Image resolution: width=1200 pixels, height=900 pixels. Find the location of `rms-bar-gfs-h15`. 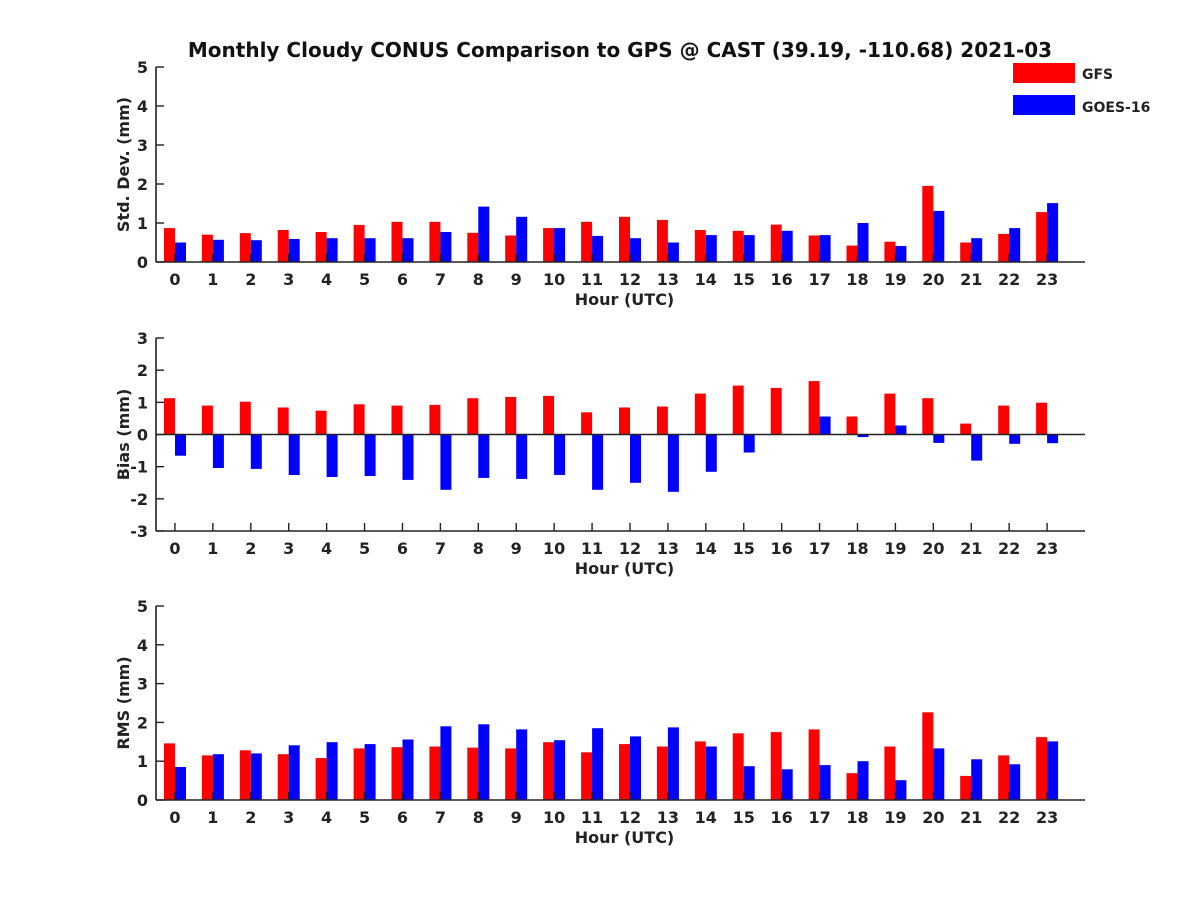

rms-bar-gfs-h15 is located at coordinates (738, 766).